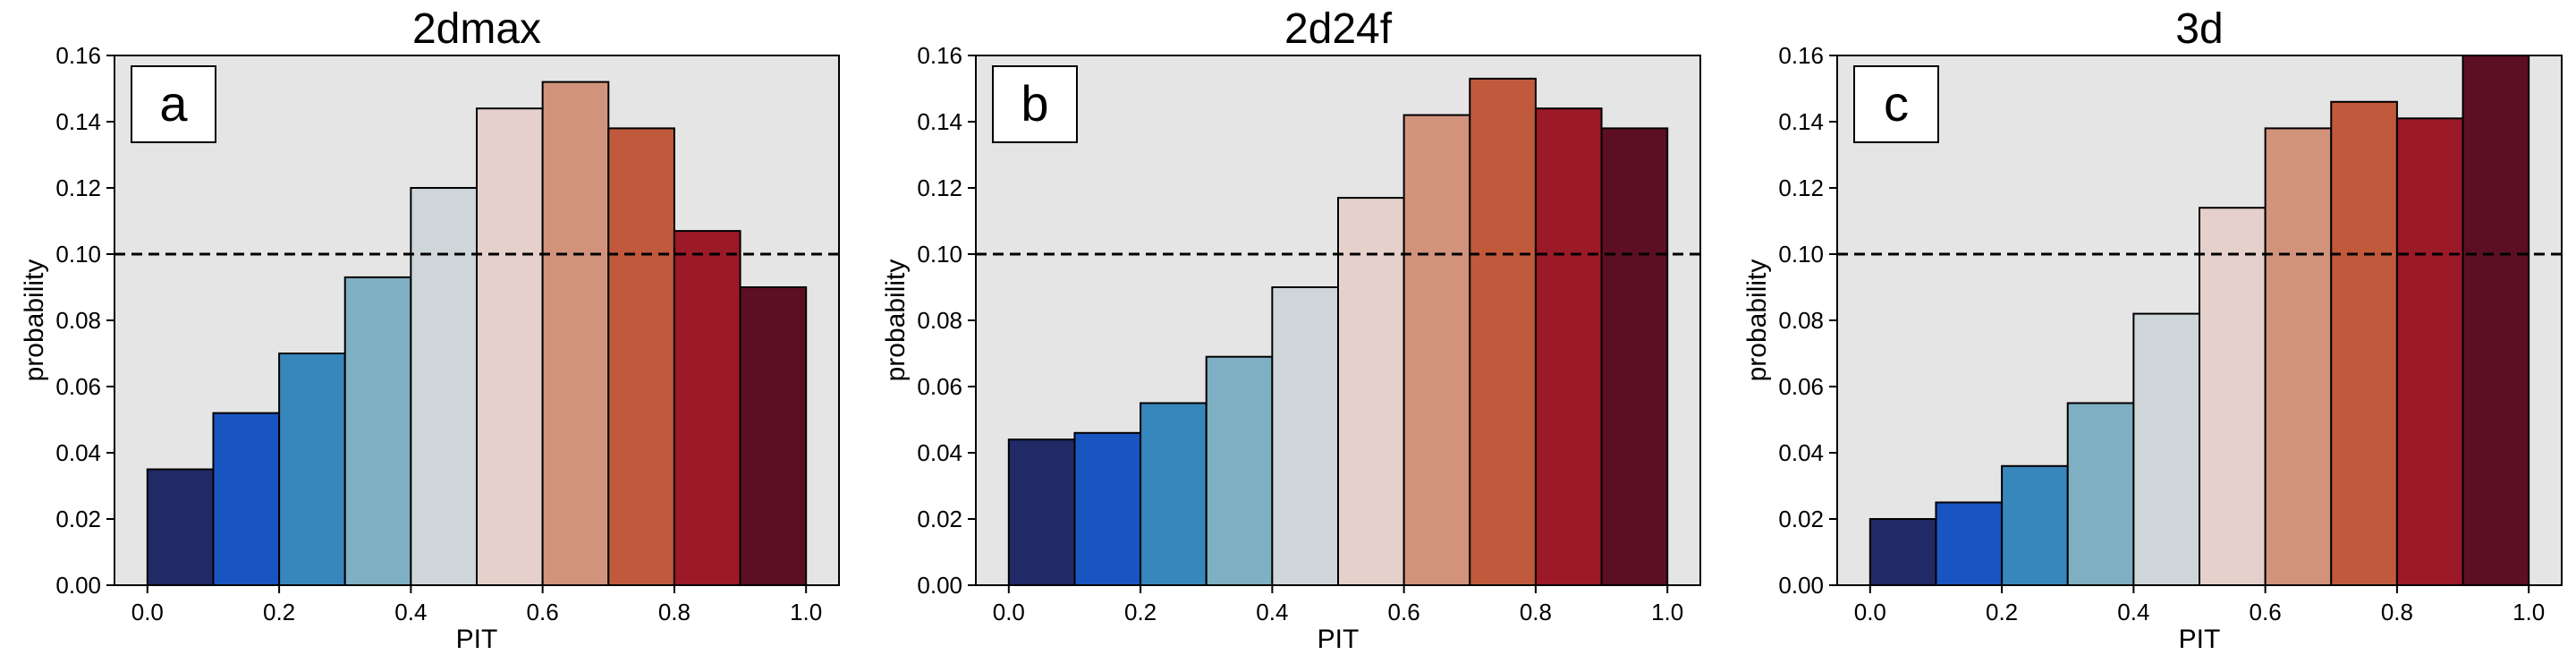 This screenshot has width=2576, height=672. I want to click on chart-title: 3d, so click(2199, 29).